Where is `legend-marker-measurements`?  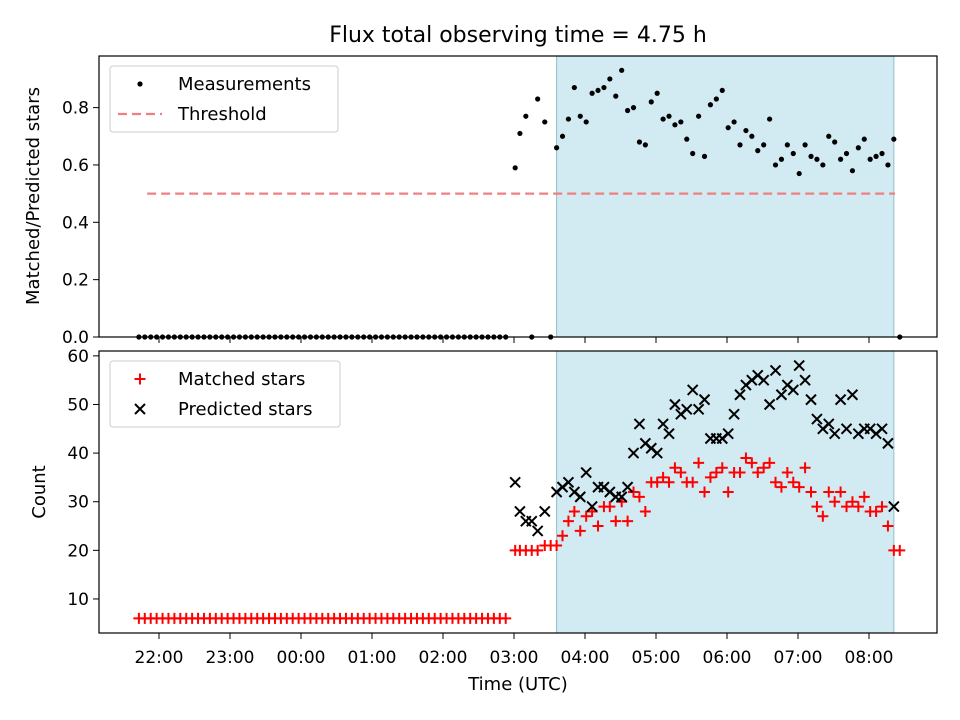 legend-marker-measurements is located at coordinates (140, 84).